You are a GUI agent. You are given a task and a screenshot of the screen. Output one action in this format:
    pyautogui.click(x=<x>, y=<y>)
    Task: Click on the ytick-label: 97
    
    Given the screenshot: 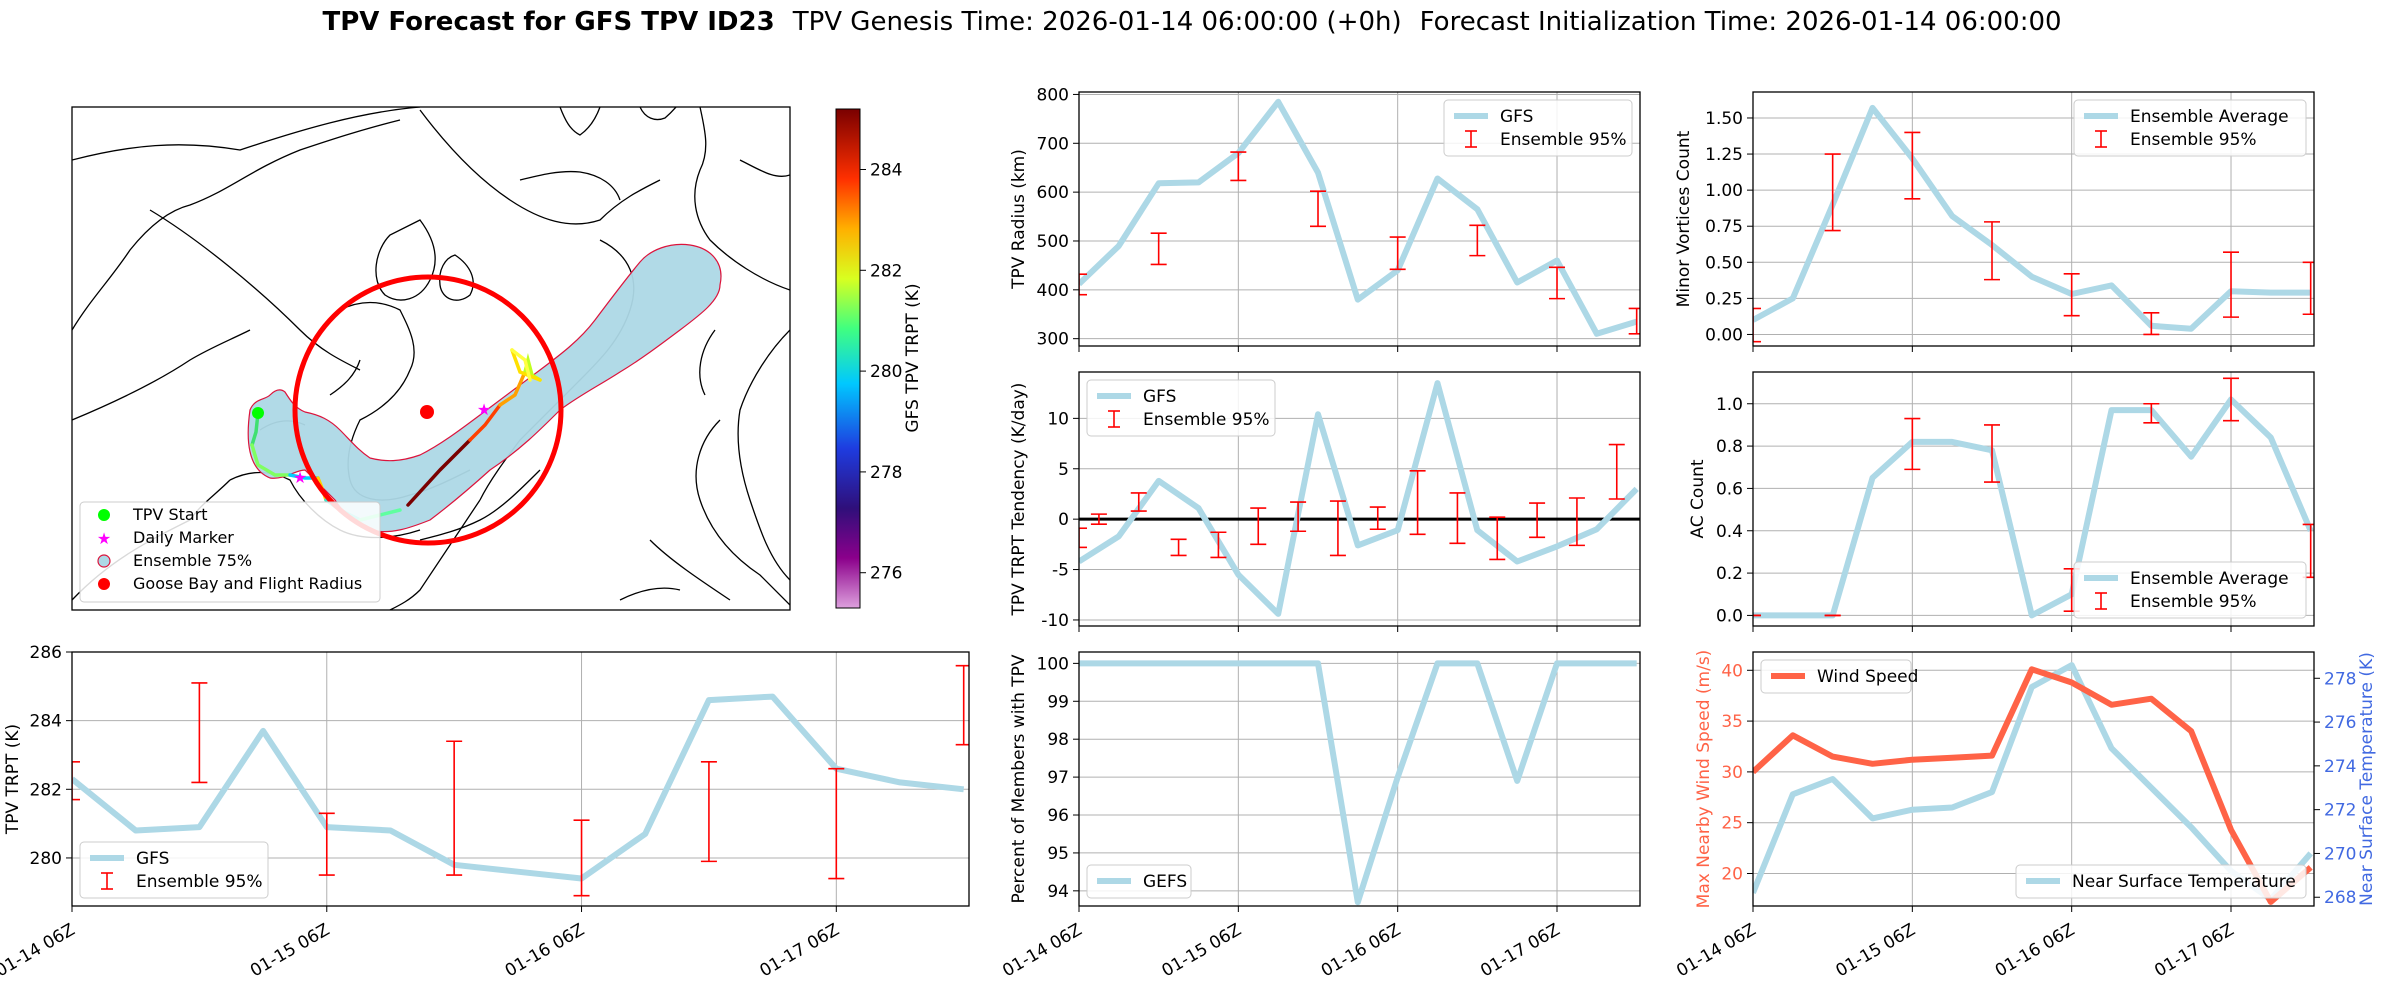 What is the action you would take?
    pyautogui.click(x=1058, y=778)
    